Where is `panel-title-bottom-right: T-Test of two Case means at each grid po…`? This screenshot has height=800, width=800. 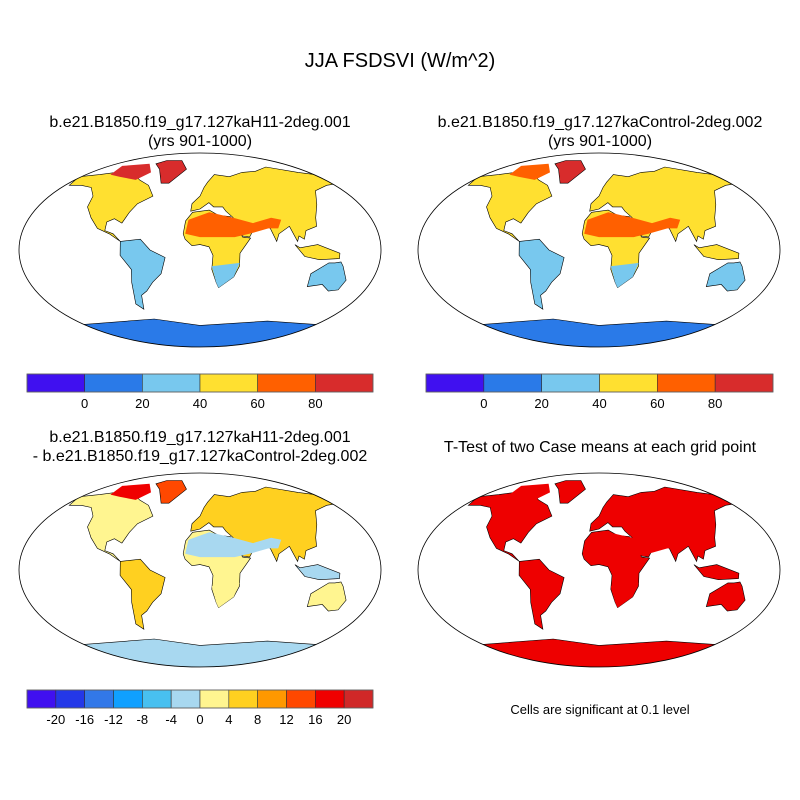
panel-title-bottom-right: T-Test of two Case means at each grid po… is located at coordinates (600, 447).